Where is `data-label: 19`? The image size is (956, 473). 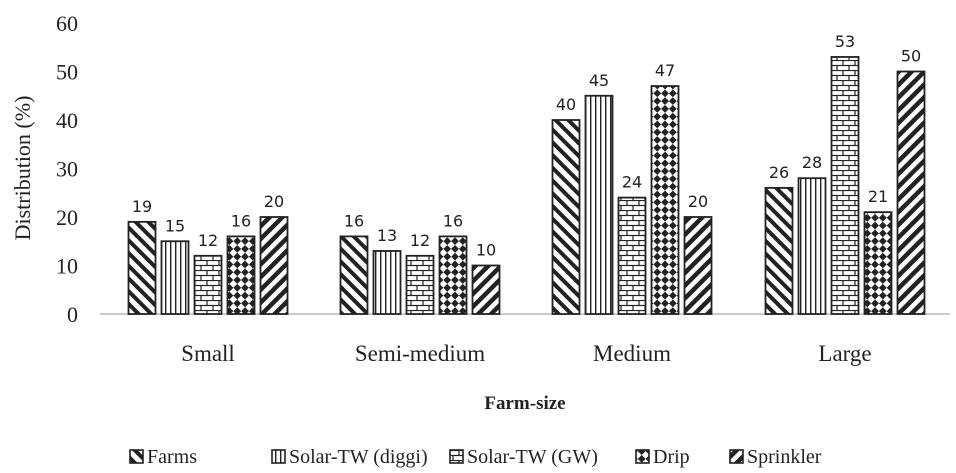
data-label: 19 is located at coordinates (142, 206).